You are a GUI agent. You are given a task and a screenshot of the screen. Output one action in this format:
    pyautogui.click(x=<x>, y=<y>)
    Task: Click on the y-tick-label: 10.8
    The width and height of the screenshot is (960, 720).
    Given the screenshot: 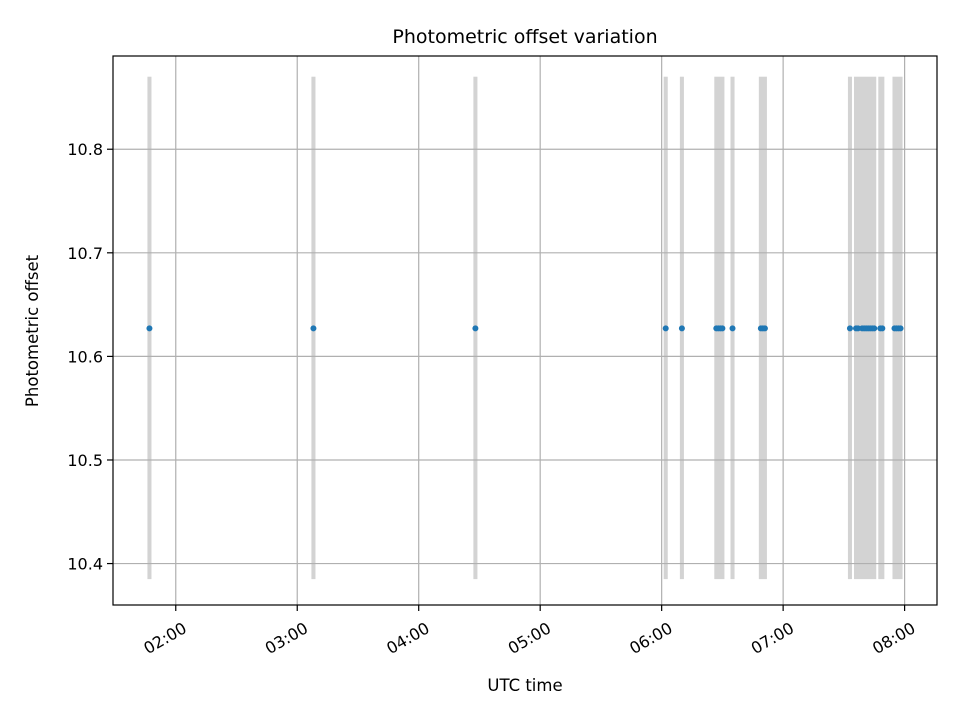 What is the action you would take?
    pyautogui.click(x=85, y=149)
    